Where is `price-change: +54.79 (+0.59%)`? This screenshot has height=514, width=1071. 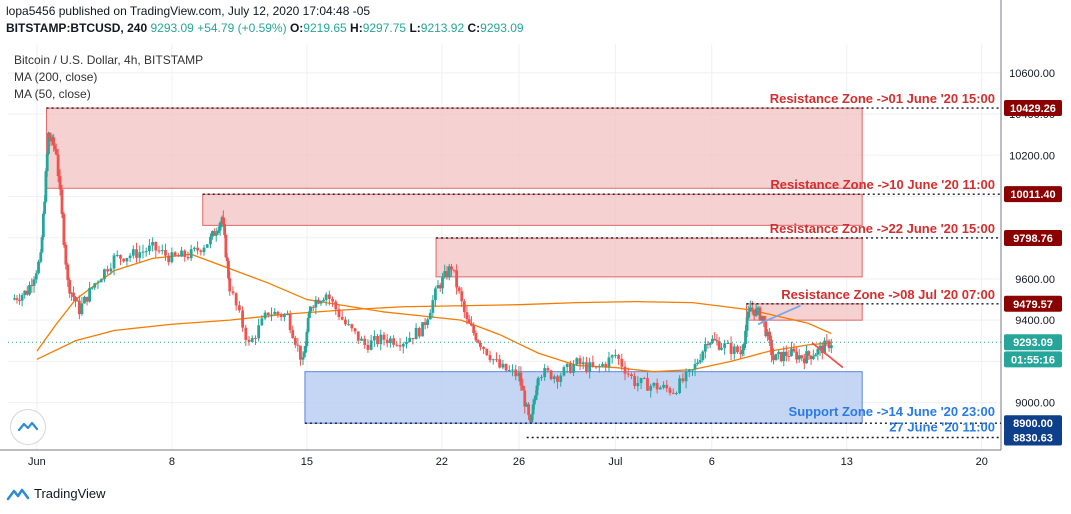 price-change: +54.79 (+0.59%) is located at coordinates (242, 28).